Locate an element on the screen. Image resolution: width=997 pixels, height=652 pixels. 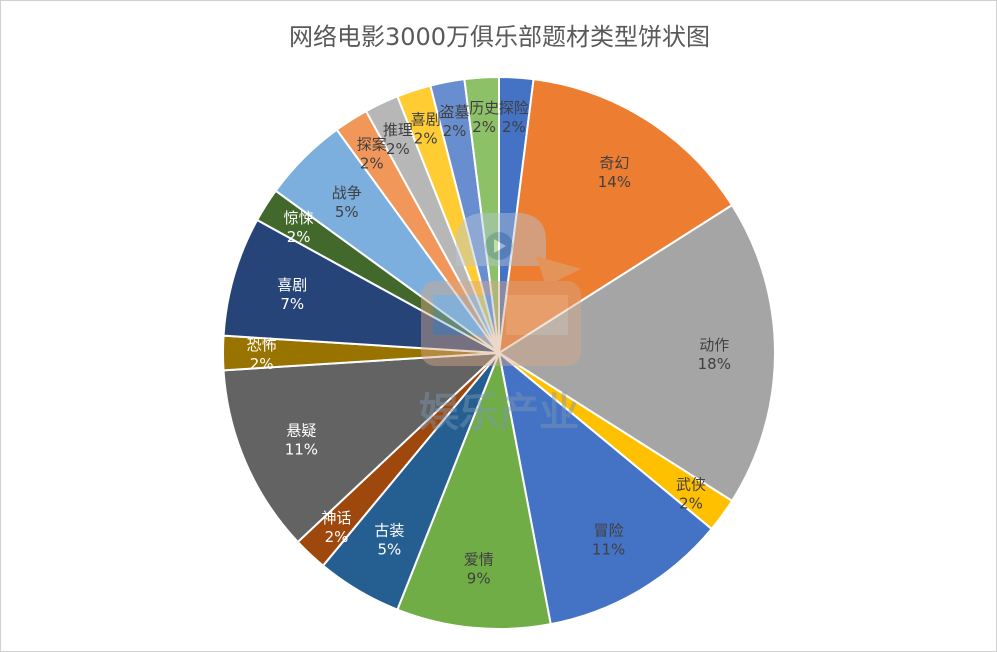
slice-label: 武侠 is located at coordinates (691, 485).